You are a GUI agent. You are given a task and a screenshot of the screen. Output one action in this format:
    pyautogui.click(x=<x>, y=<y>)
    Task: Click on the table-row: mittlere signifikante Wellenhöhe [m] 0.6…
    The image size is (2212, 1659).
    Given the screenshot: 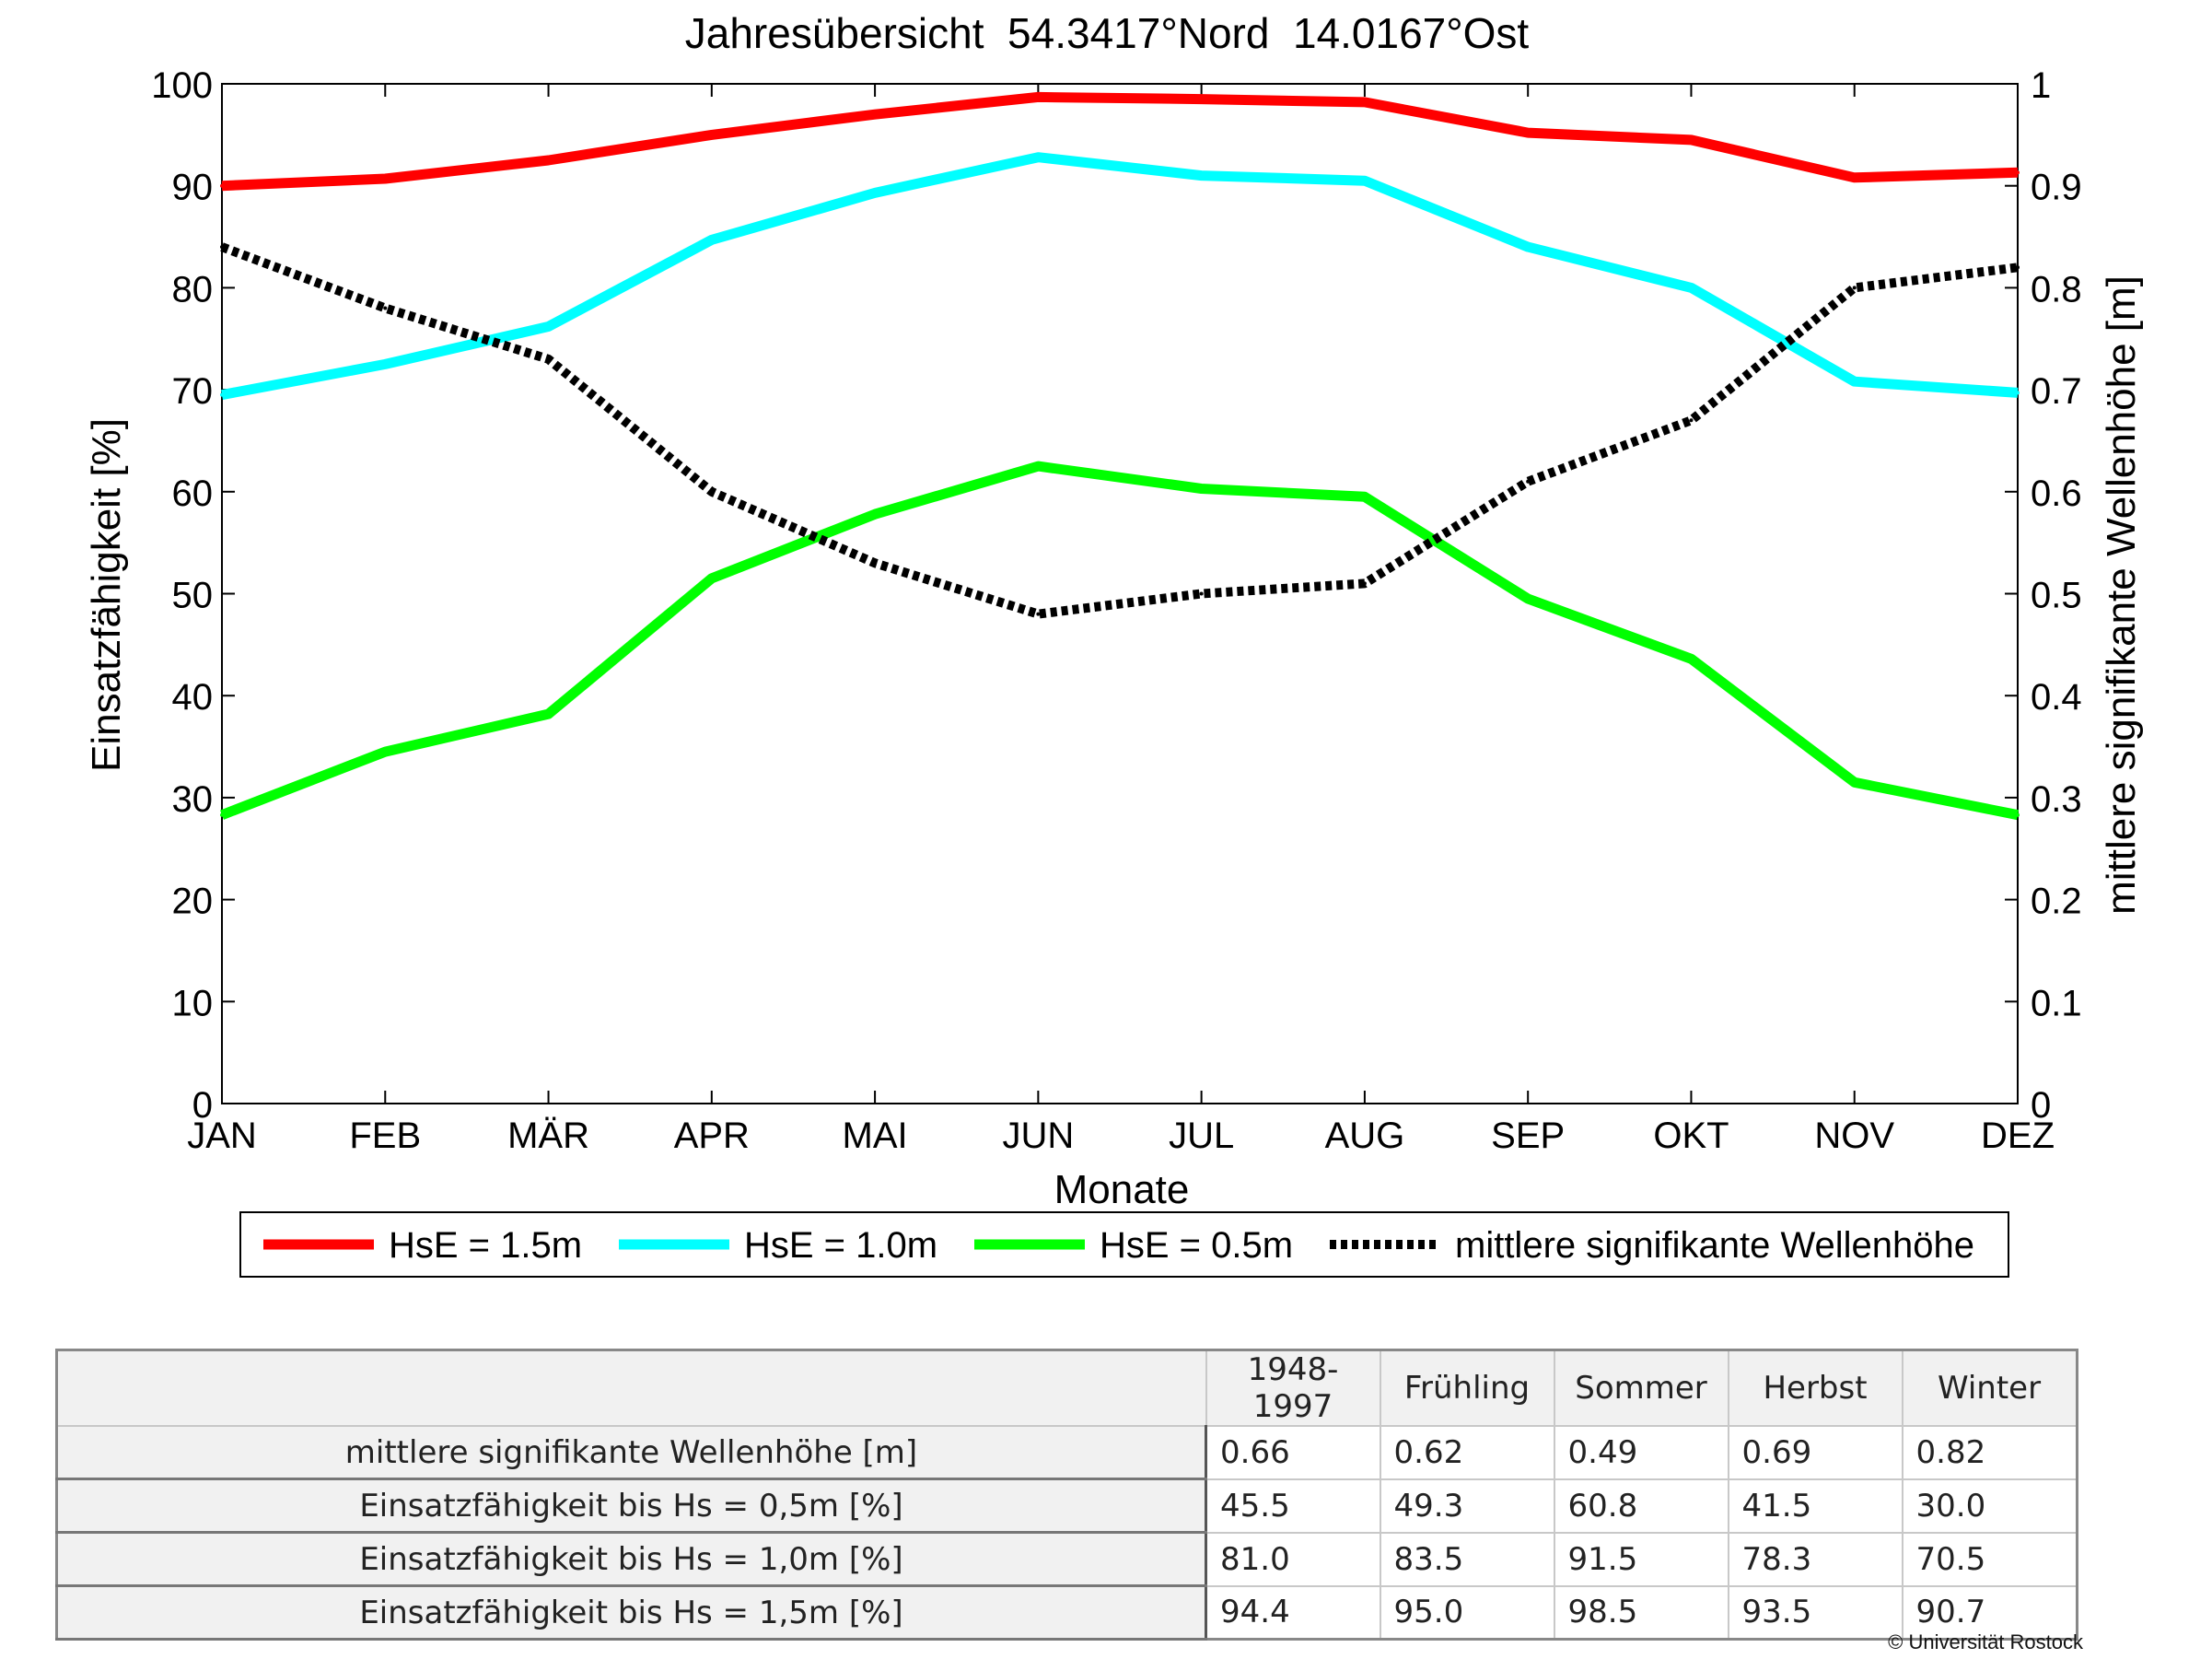 What is the action you would take?
    pyautogui.click(x=1066, y=1452)
    